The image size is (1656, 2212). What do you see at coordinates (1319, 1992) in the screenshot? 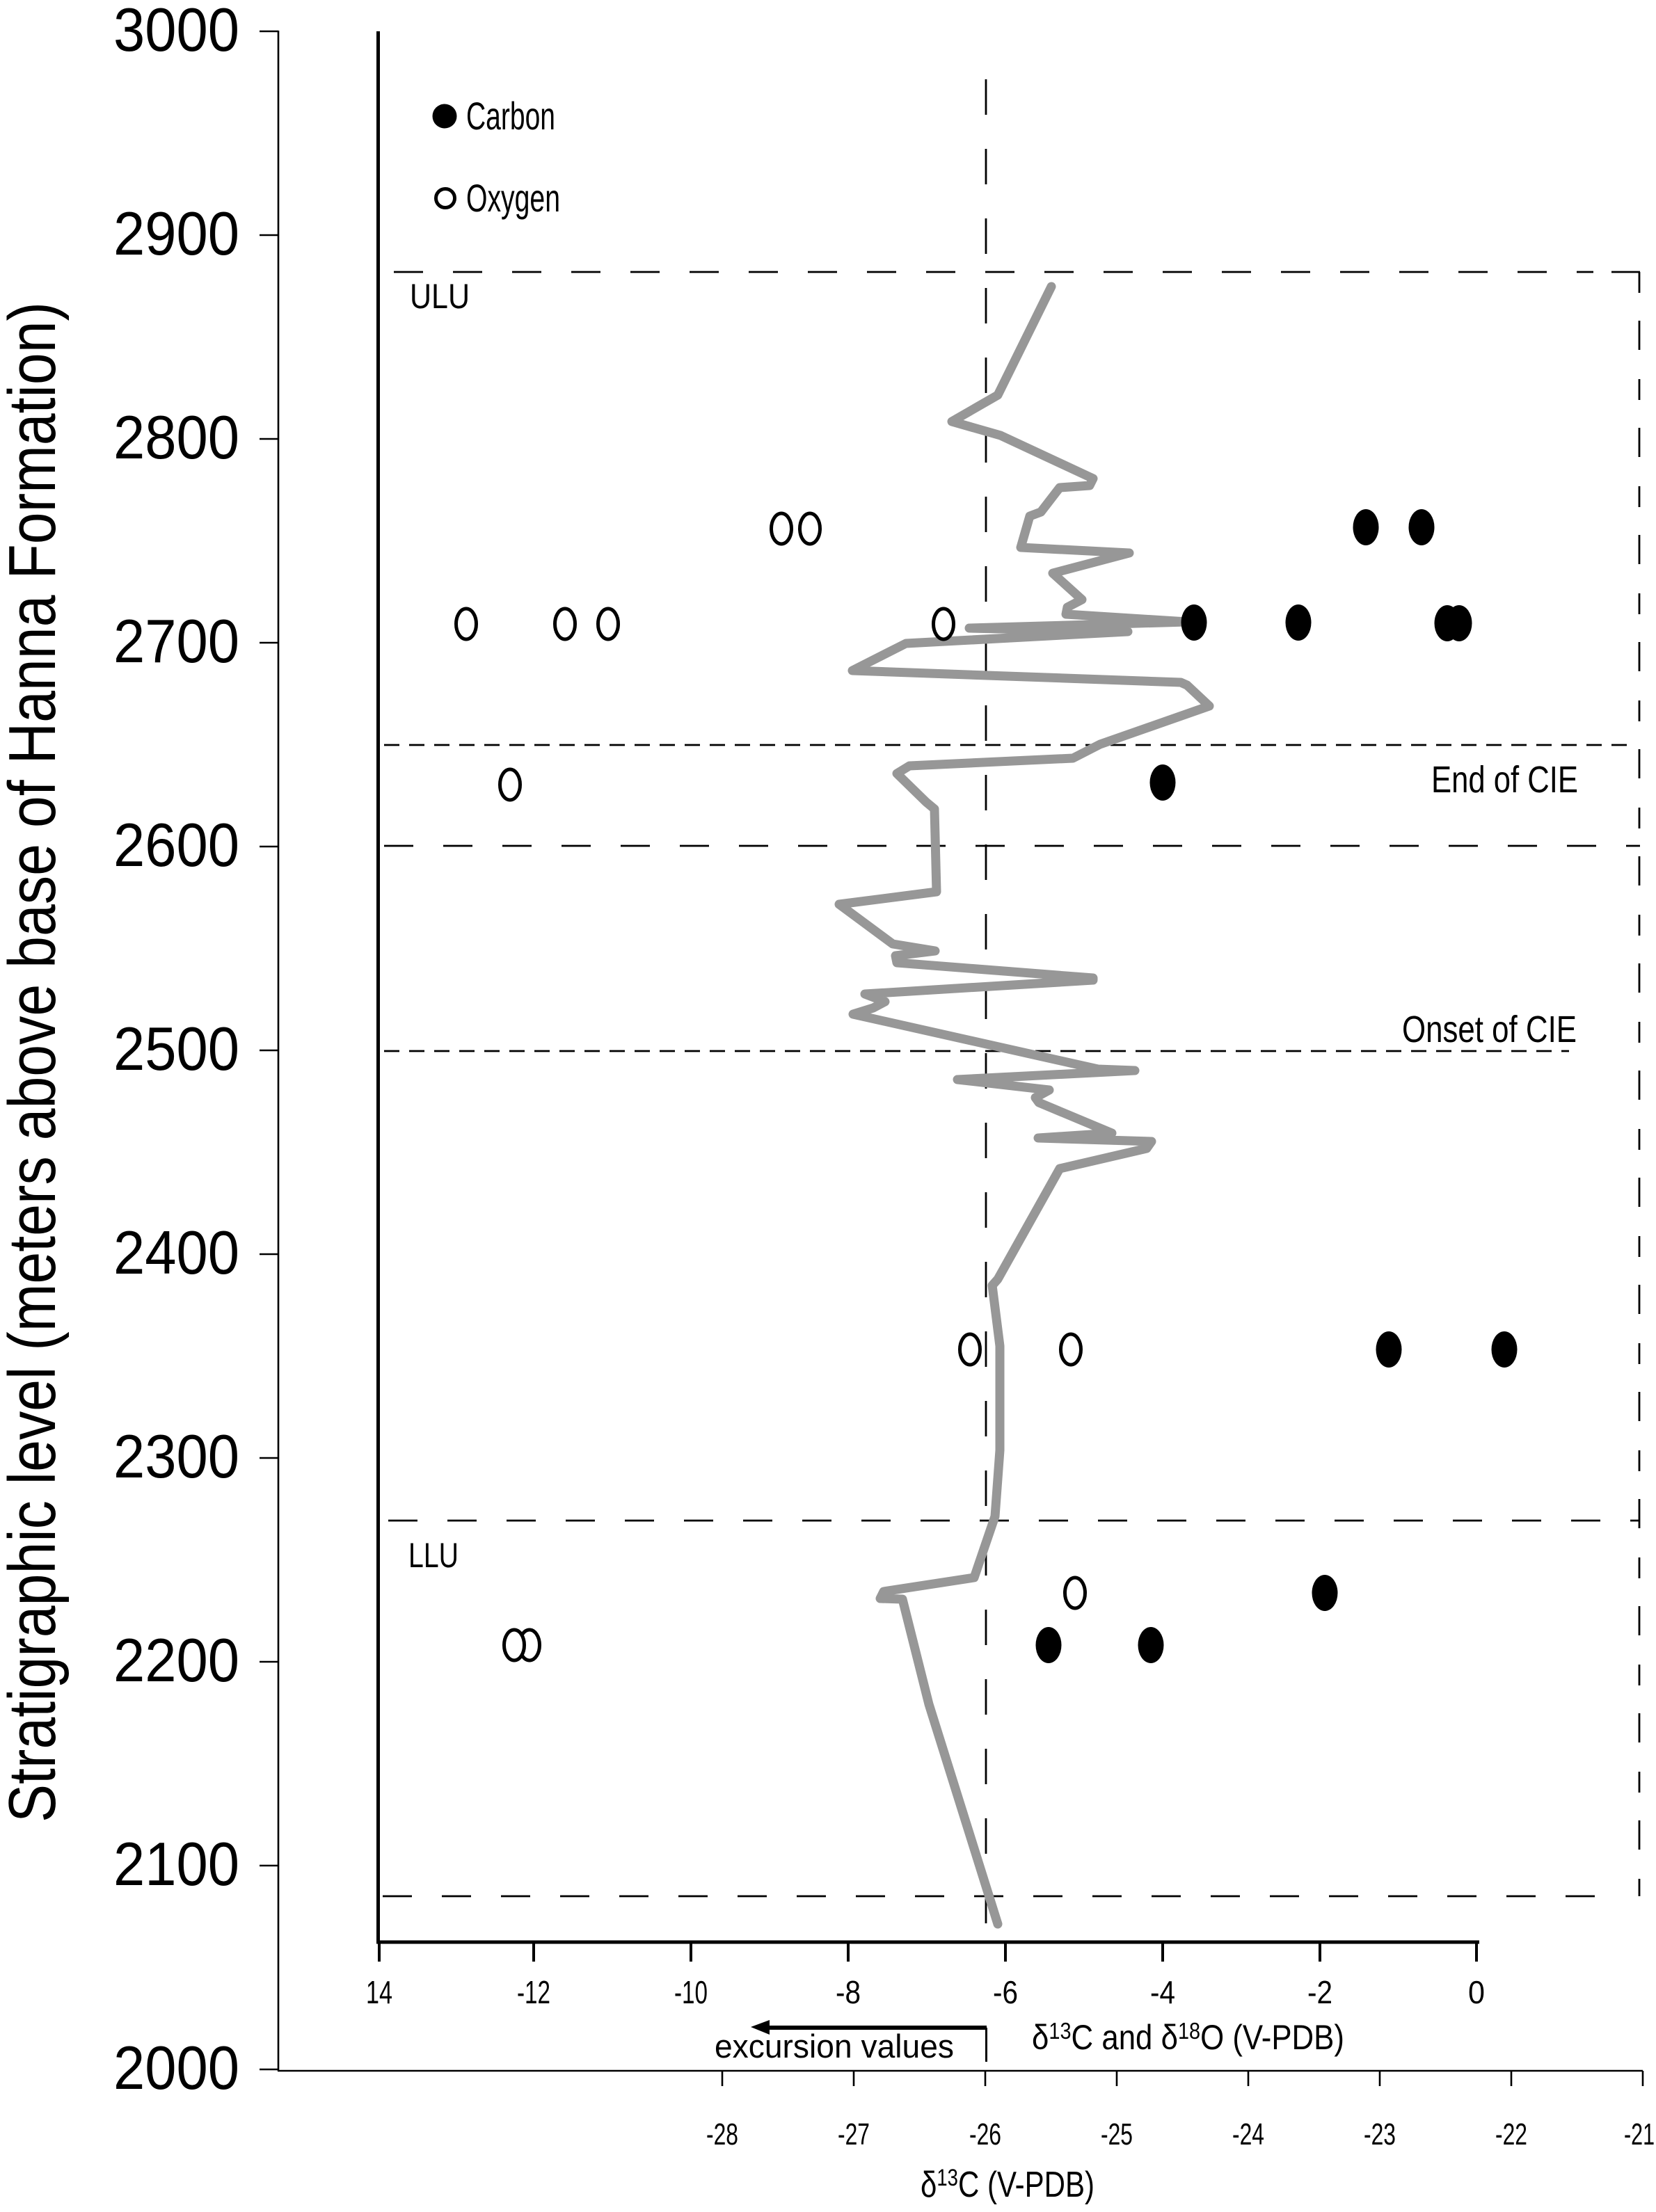
I see `svg-text: -2` at bounding box center [1319, 1992].